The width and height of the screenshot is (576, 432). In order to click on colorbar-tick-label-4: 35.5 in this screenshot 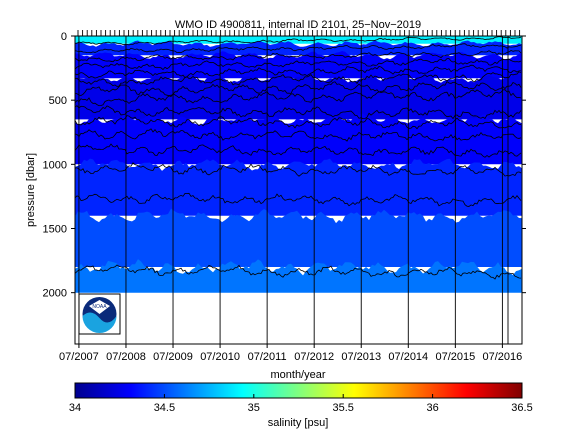, I will do `click(342, 408)`.